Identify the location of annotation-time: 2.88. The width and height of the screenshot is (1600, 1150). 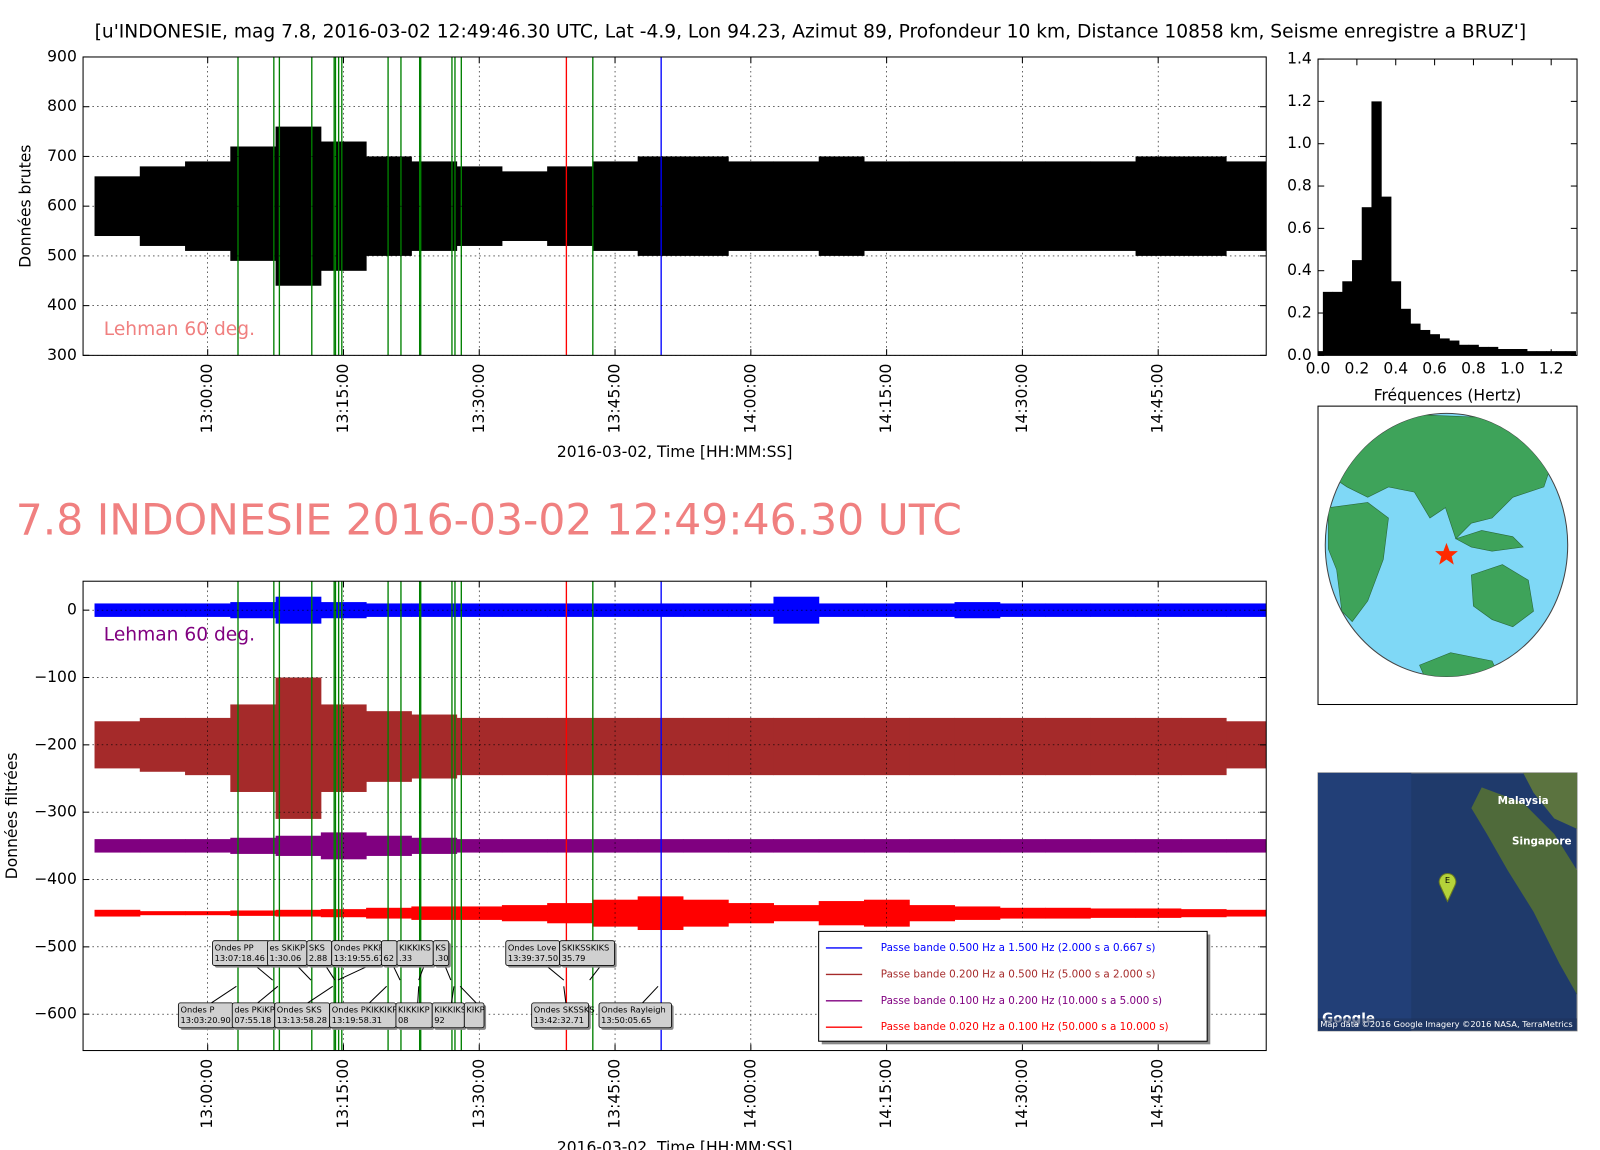
(318, 958).